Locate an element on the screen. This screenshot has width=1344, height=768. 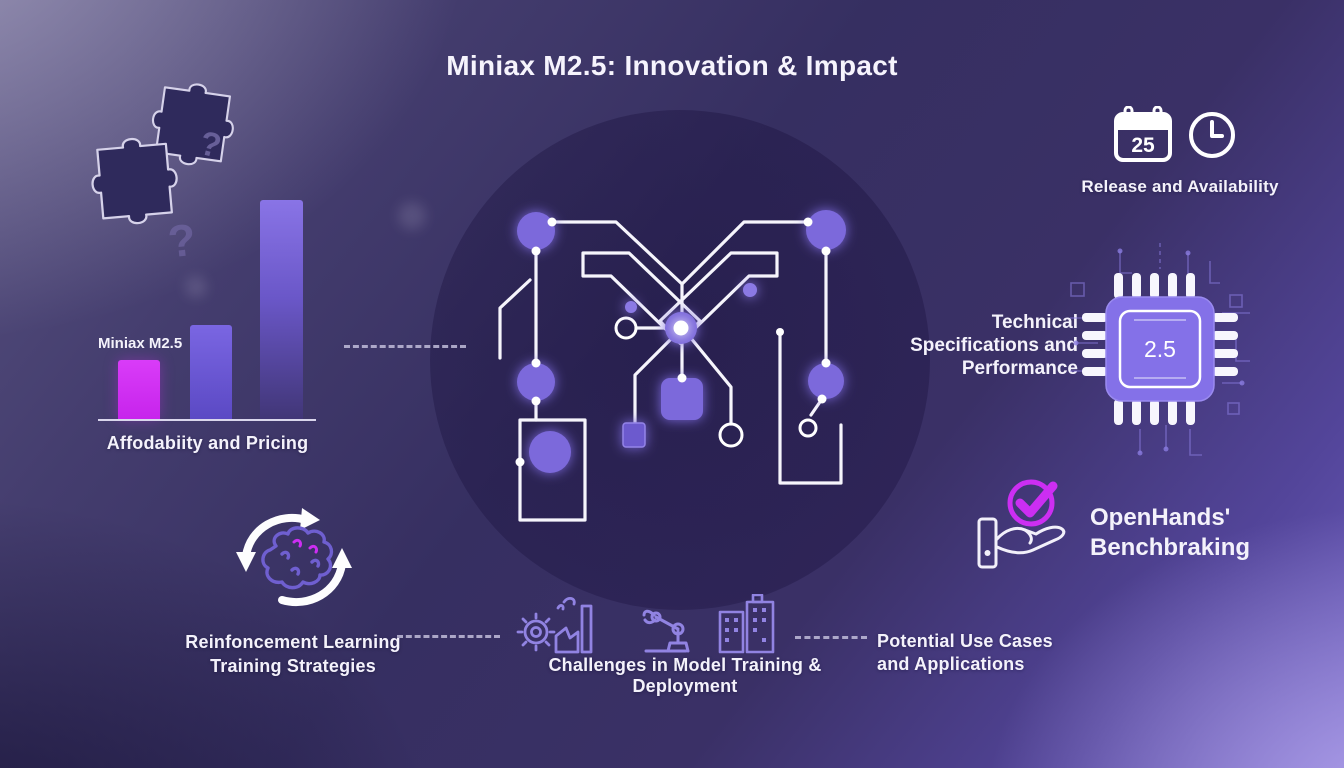
bar-label-miniax: Miniax M2.5 is located at coordinates (140, 343).